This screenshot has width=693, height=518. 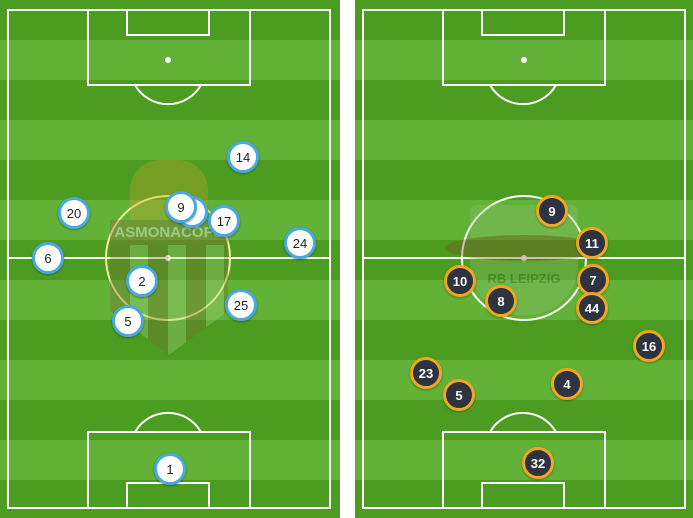 I want to click on home-player-marker: 20, so click(x=74, y=213).